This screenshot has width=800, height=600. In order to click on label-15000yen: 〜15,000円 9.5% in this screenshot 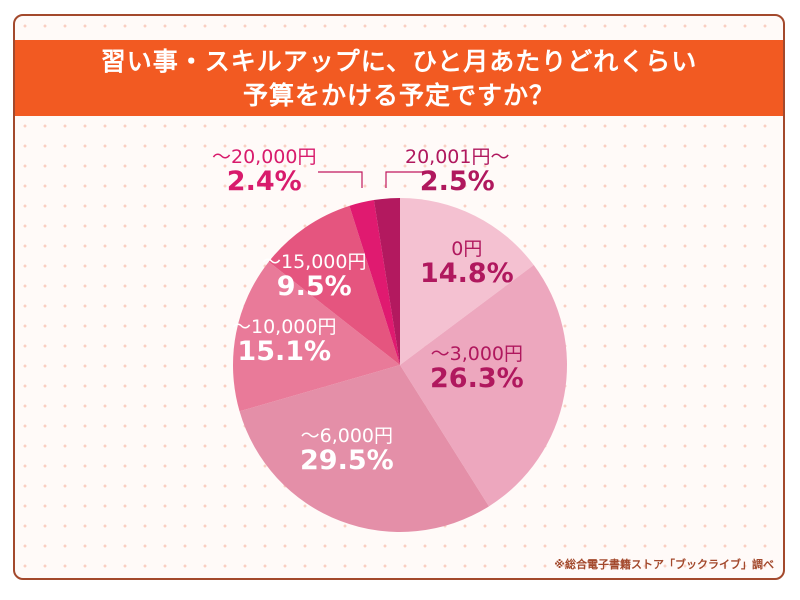, I will do `click(314, 276)`.